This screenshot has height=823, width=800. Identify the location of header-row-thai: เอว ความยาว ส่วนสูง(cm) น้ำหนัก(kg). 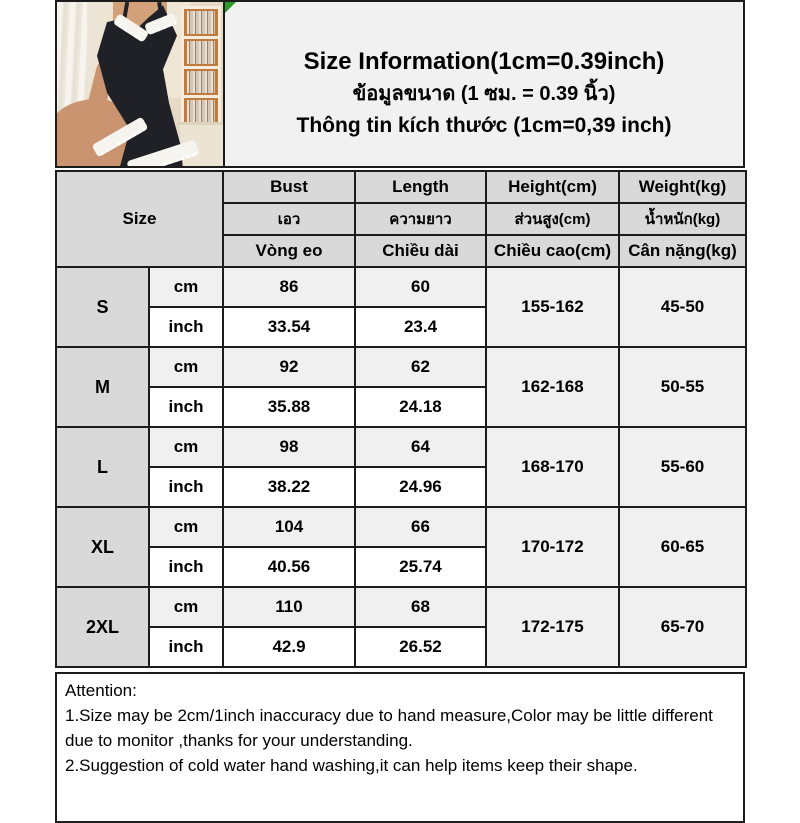
(401, 219).